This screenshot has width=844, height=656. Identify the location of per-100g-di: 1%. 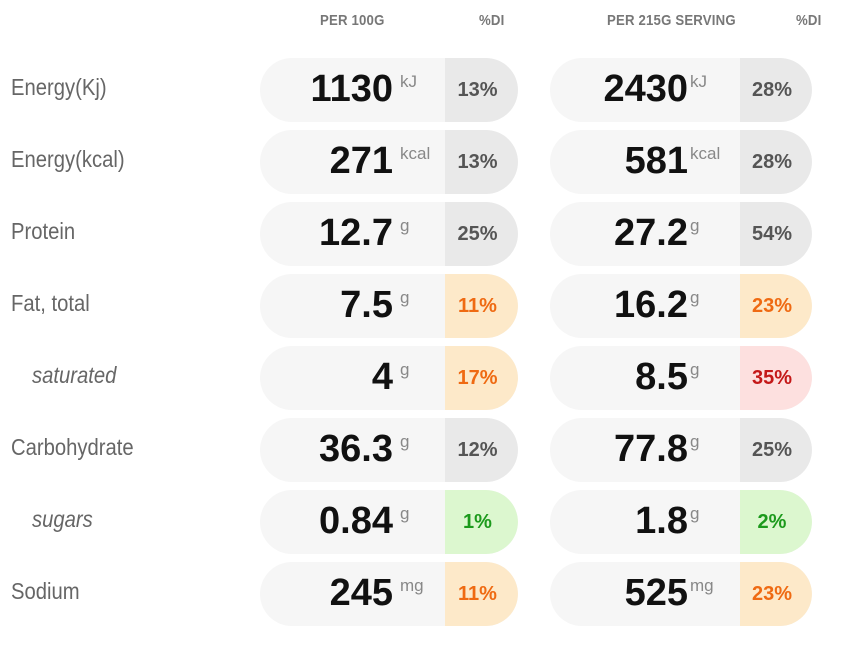
(481, 522).